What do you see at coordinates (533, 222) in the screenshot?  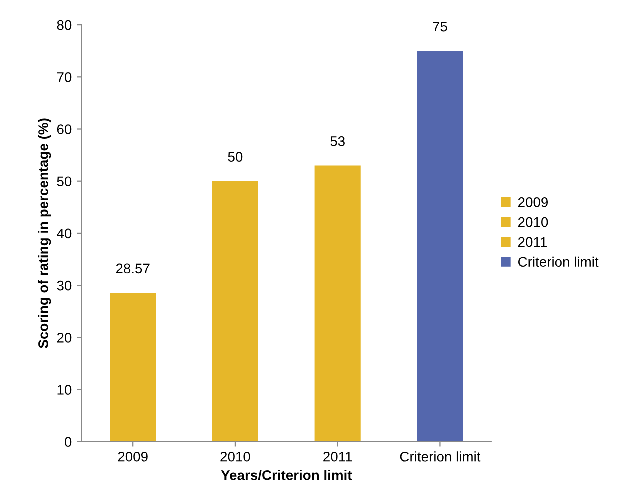 I see `legend-label: 2010` at bounding box center [533, 222].